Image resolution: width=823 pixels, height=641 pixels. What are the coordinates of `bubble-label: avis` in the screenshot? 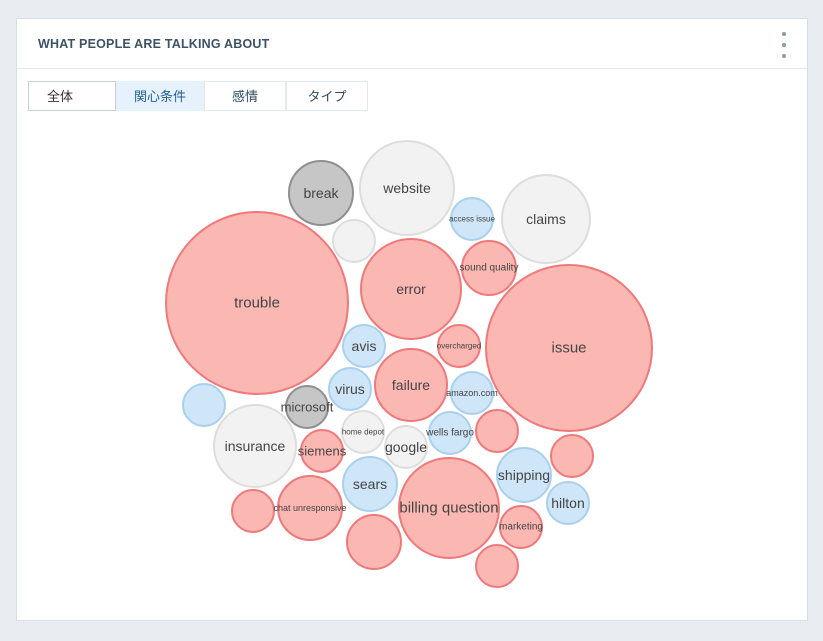 It's located at (364, 346).